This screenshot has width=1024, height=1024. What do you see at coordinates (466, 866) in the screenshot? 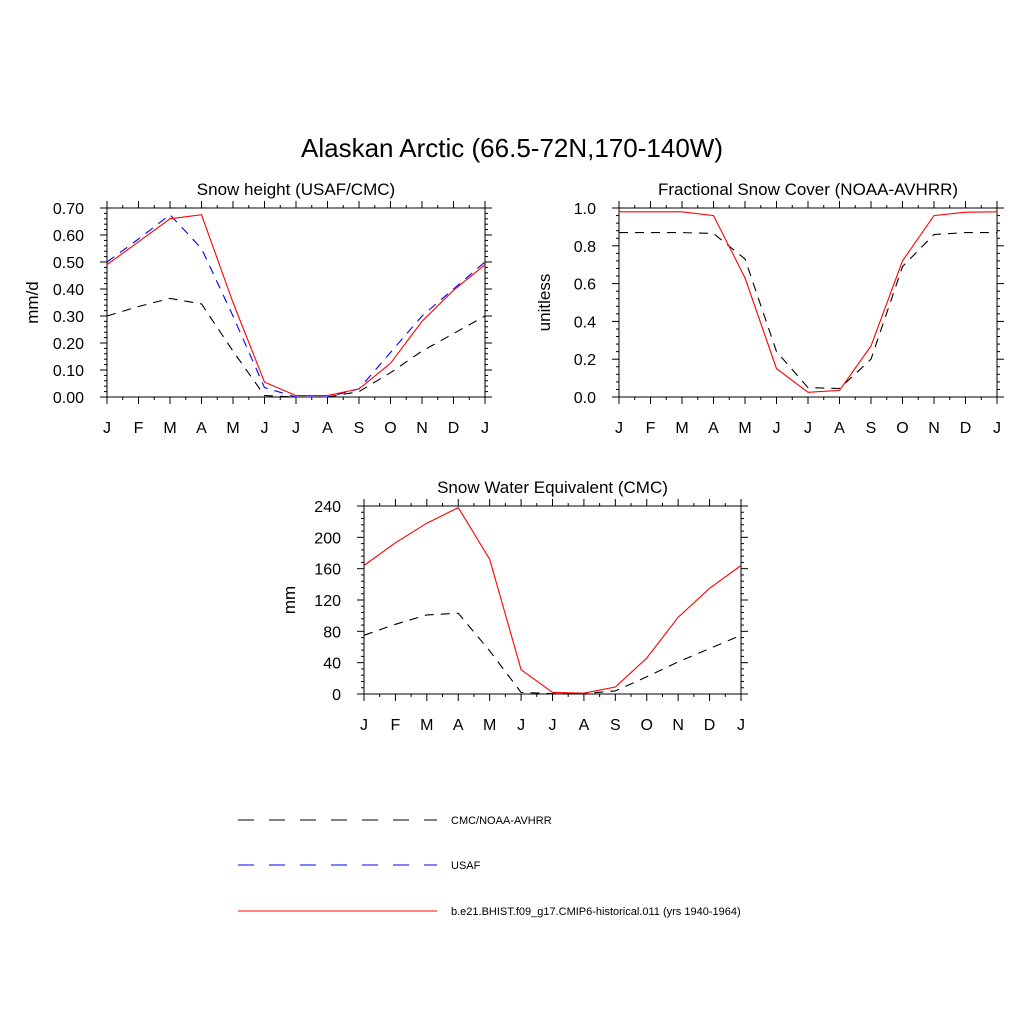
I see `legend-label: USAF` at bounding box center [466, 866].